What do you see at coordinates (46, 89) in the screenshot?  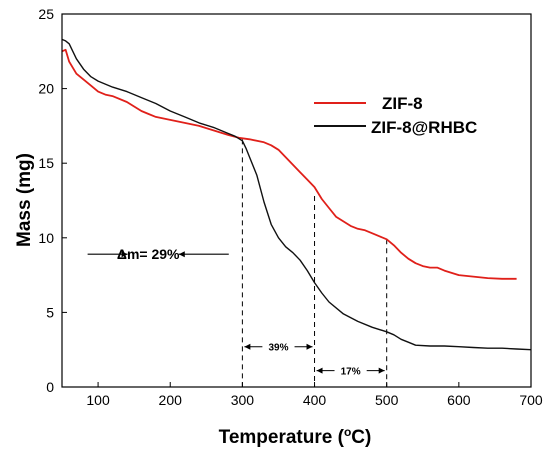 I see `y-tick-label: 20` at bounding box center [46, 89].